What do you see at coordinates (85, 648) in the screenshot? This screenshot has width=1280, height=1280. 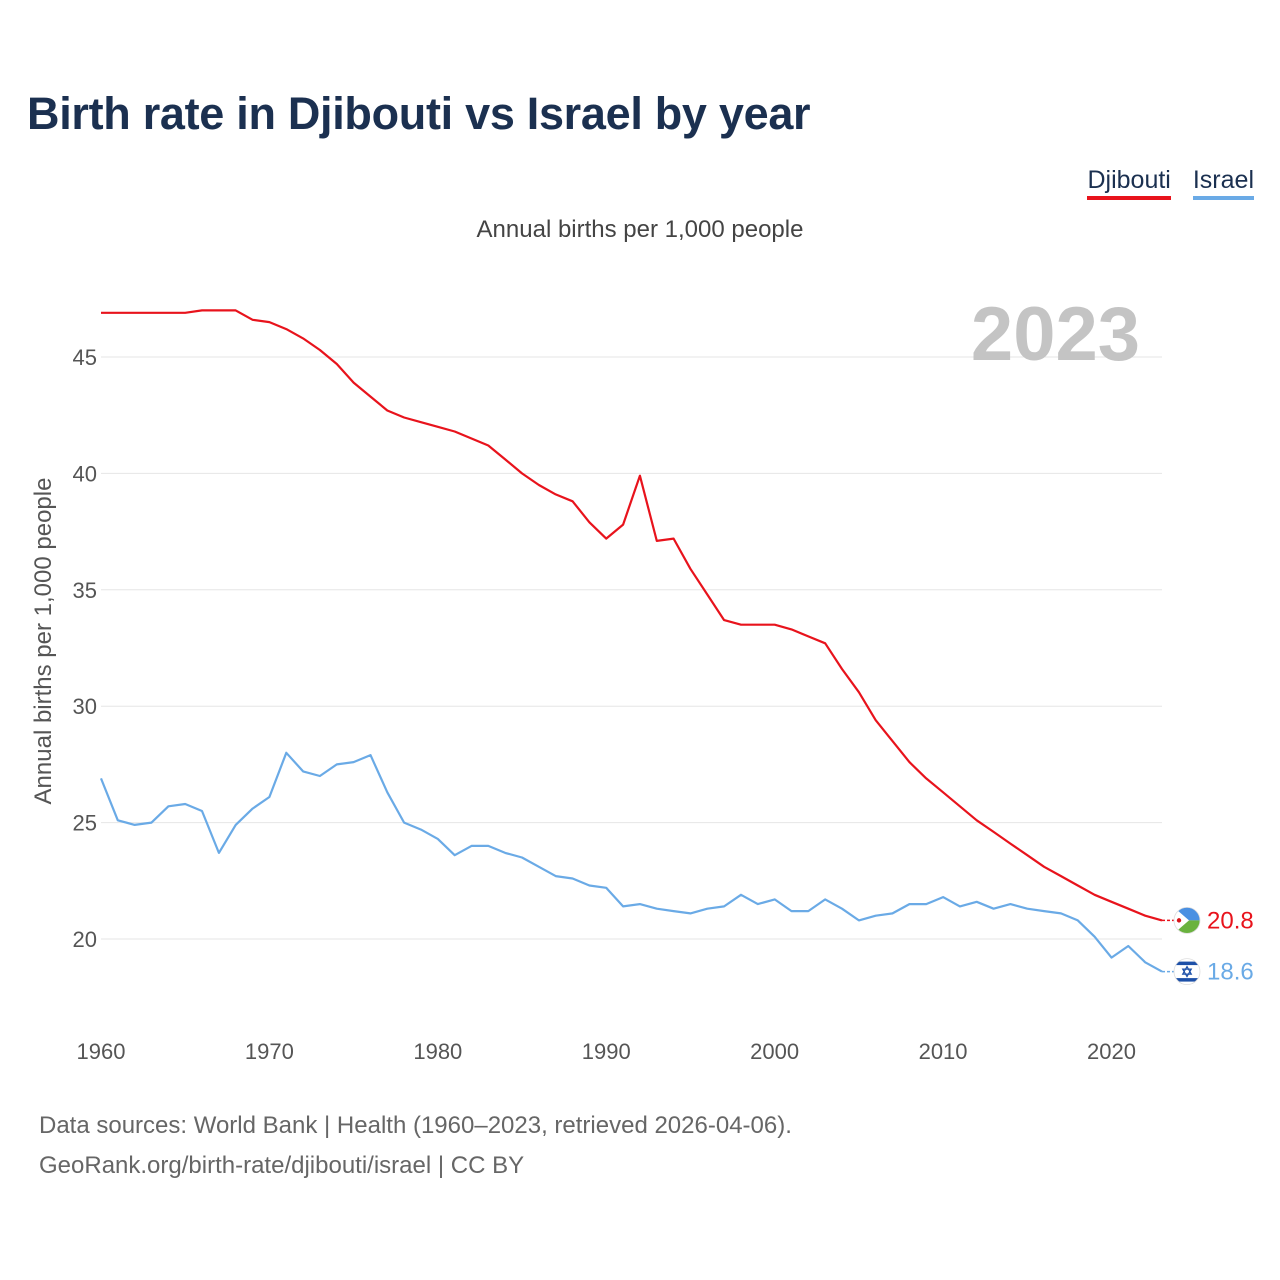 I see `y-axis-ticks: 20 25 30 35 40 45` at bounding box center [85, 648].